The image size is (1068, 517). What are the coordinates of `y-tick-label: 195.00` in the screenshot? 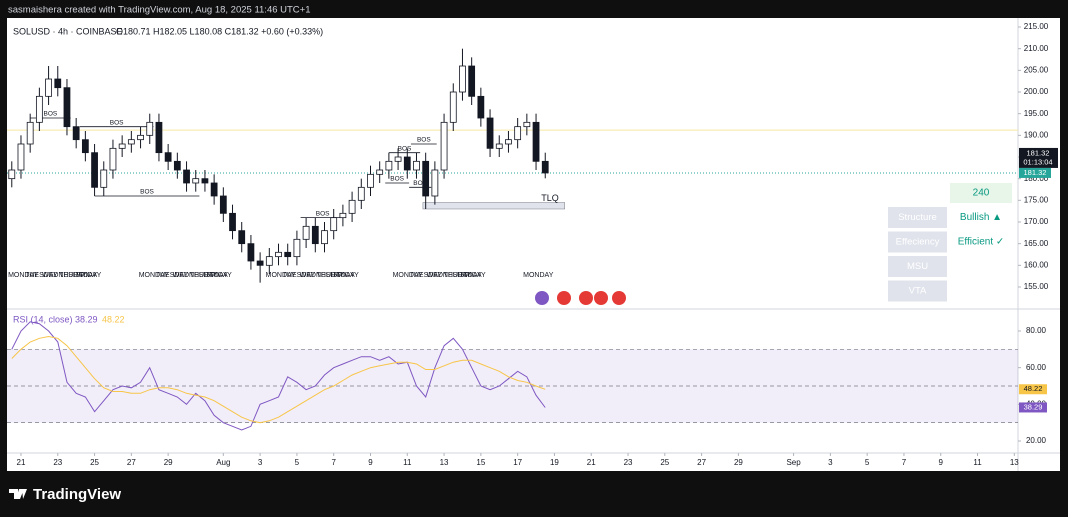 It's located at (1036, 113).